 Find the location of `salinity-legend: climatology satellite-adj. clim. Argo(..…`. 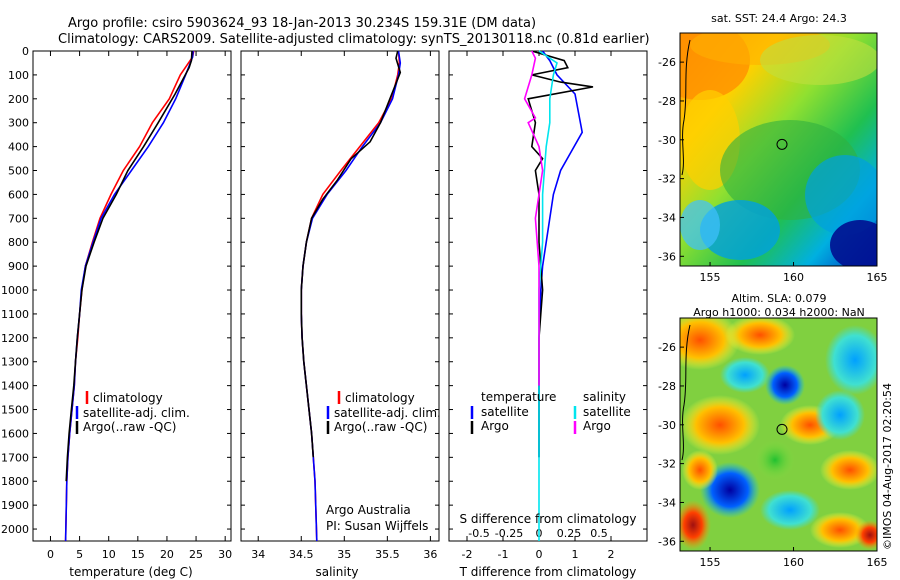

salinity-legend: climatology satellite-adj. clim. Argo(..… is located at coordinates (383, 412).